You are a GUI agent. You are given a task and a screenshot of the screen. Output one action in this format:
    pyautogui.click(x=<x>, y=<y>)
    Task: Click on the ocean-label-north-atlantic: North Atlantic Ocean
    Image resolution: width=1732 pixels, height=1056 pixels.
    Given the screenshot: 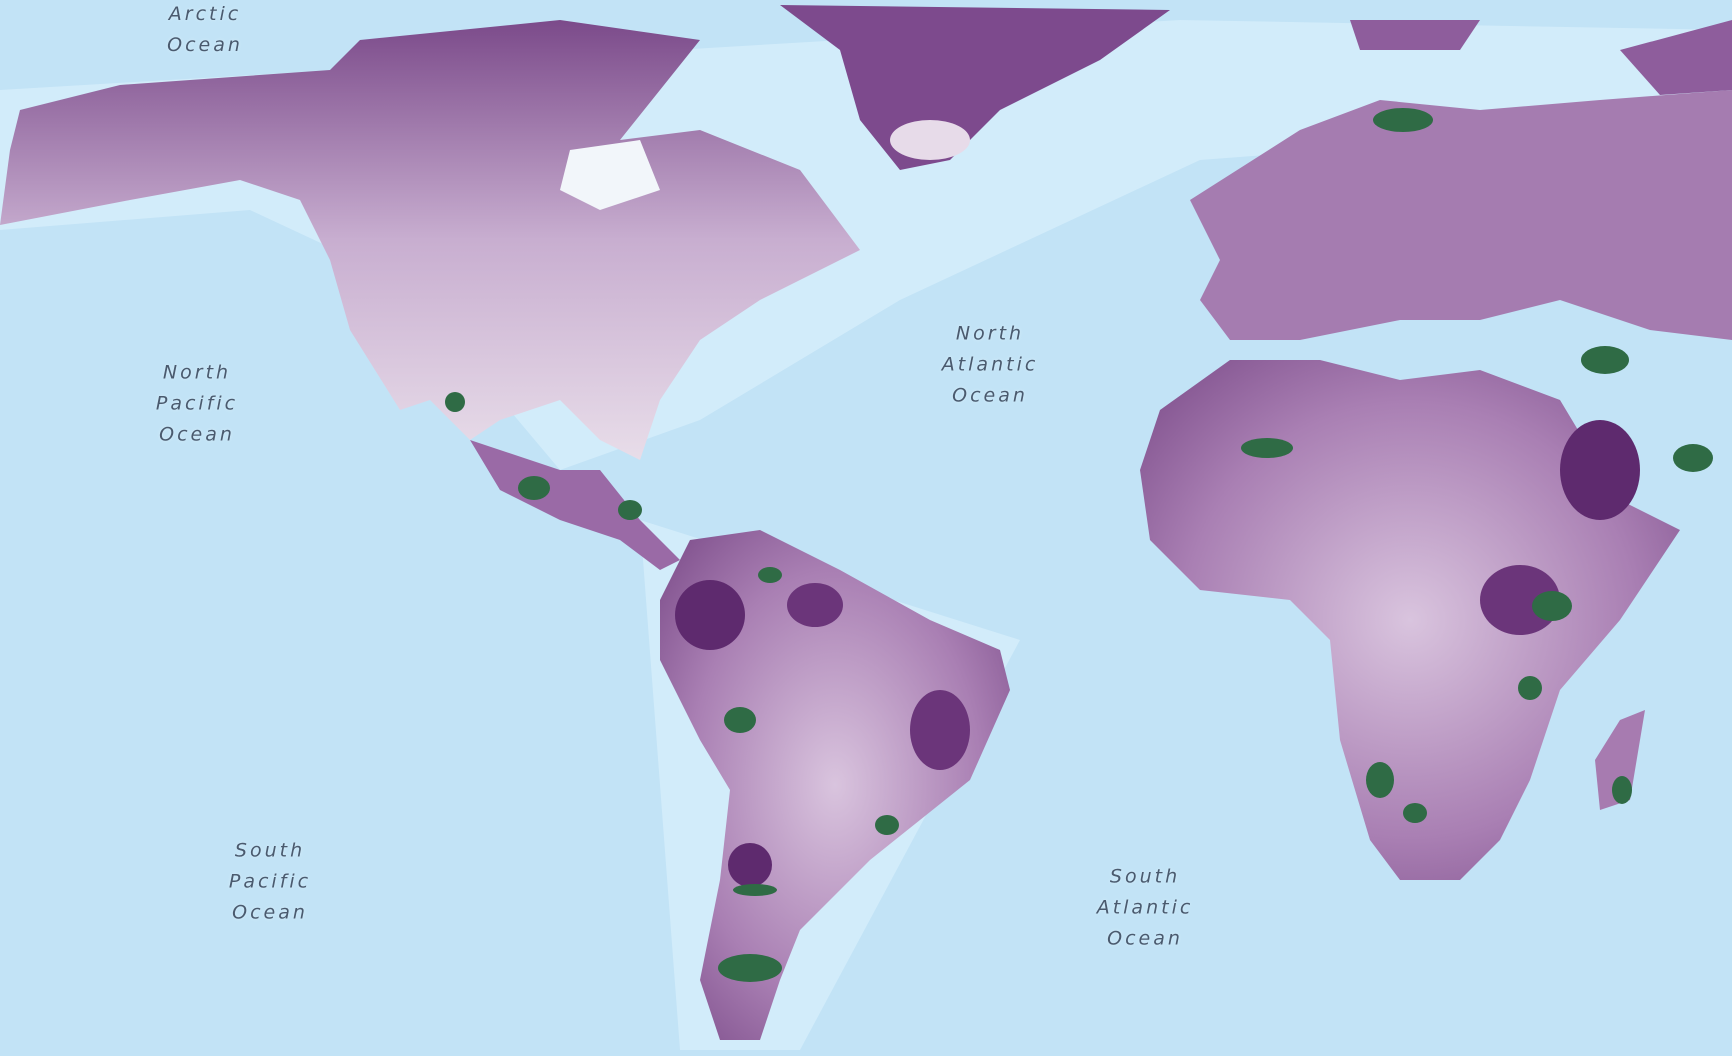 What is the action you would take?
    pyautogui.click(x=990, y=364)
    